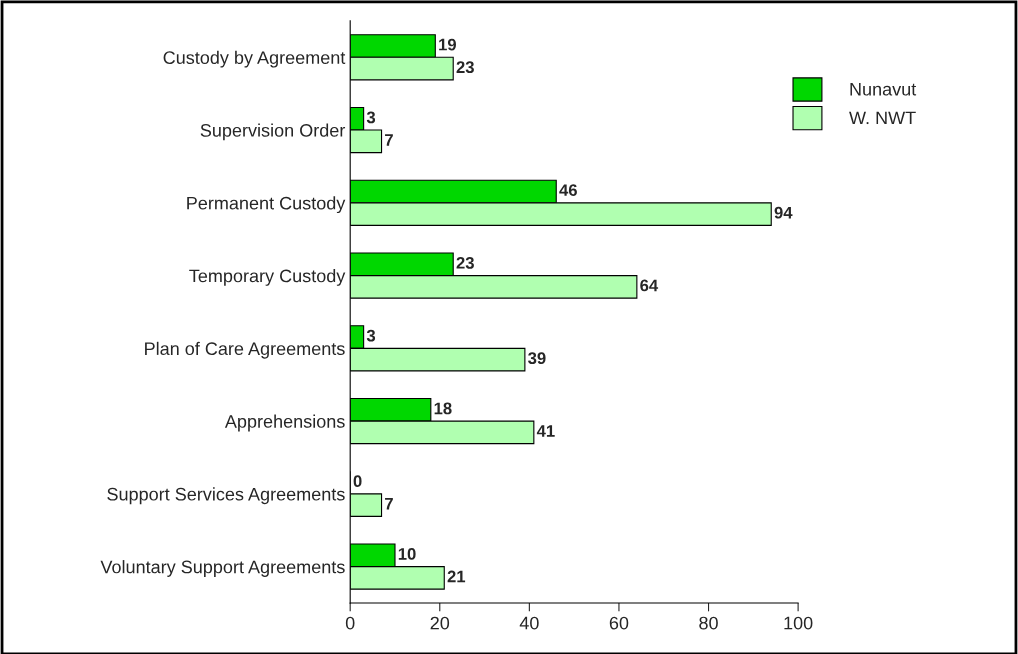 This screenshot has width=1018, height=654. I want to click on x-tick-label: 60, so click(619, 623).